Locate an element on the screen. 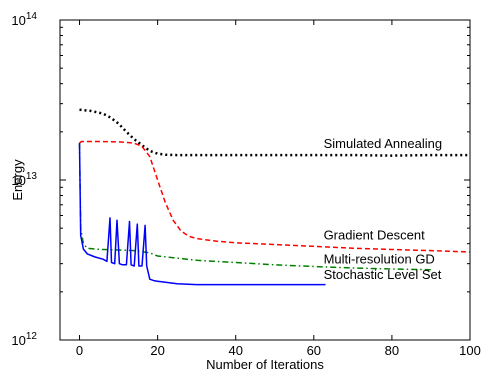  x-tick-label: 20 is located at coordinates (157, 350).